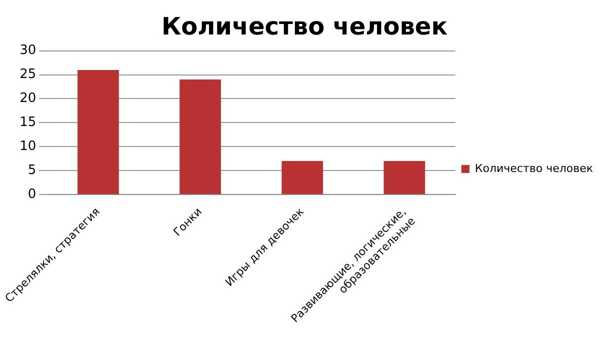 Image resolution: width=605 pixels, height=340 pixels. What do you see at coordinates (305, 26) in the screenshot?
I see `chart-title: Количество человек` at bounding box center [305, 26].